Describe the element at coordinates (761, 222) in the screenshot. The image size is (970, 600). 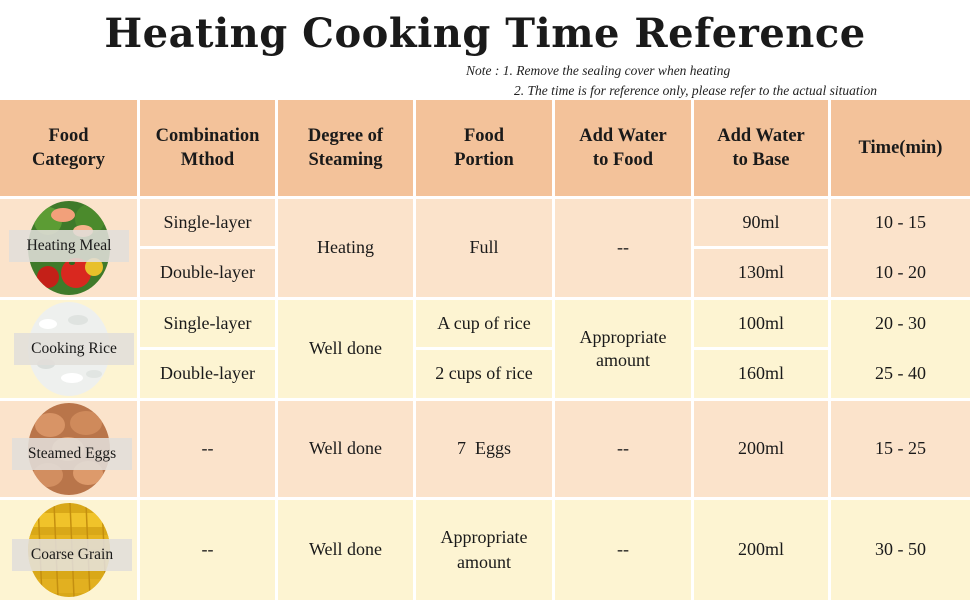
I see `water-base-cell: 90ml` at that location.